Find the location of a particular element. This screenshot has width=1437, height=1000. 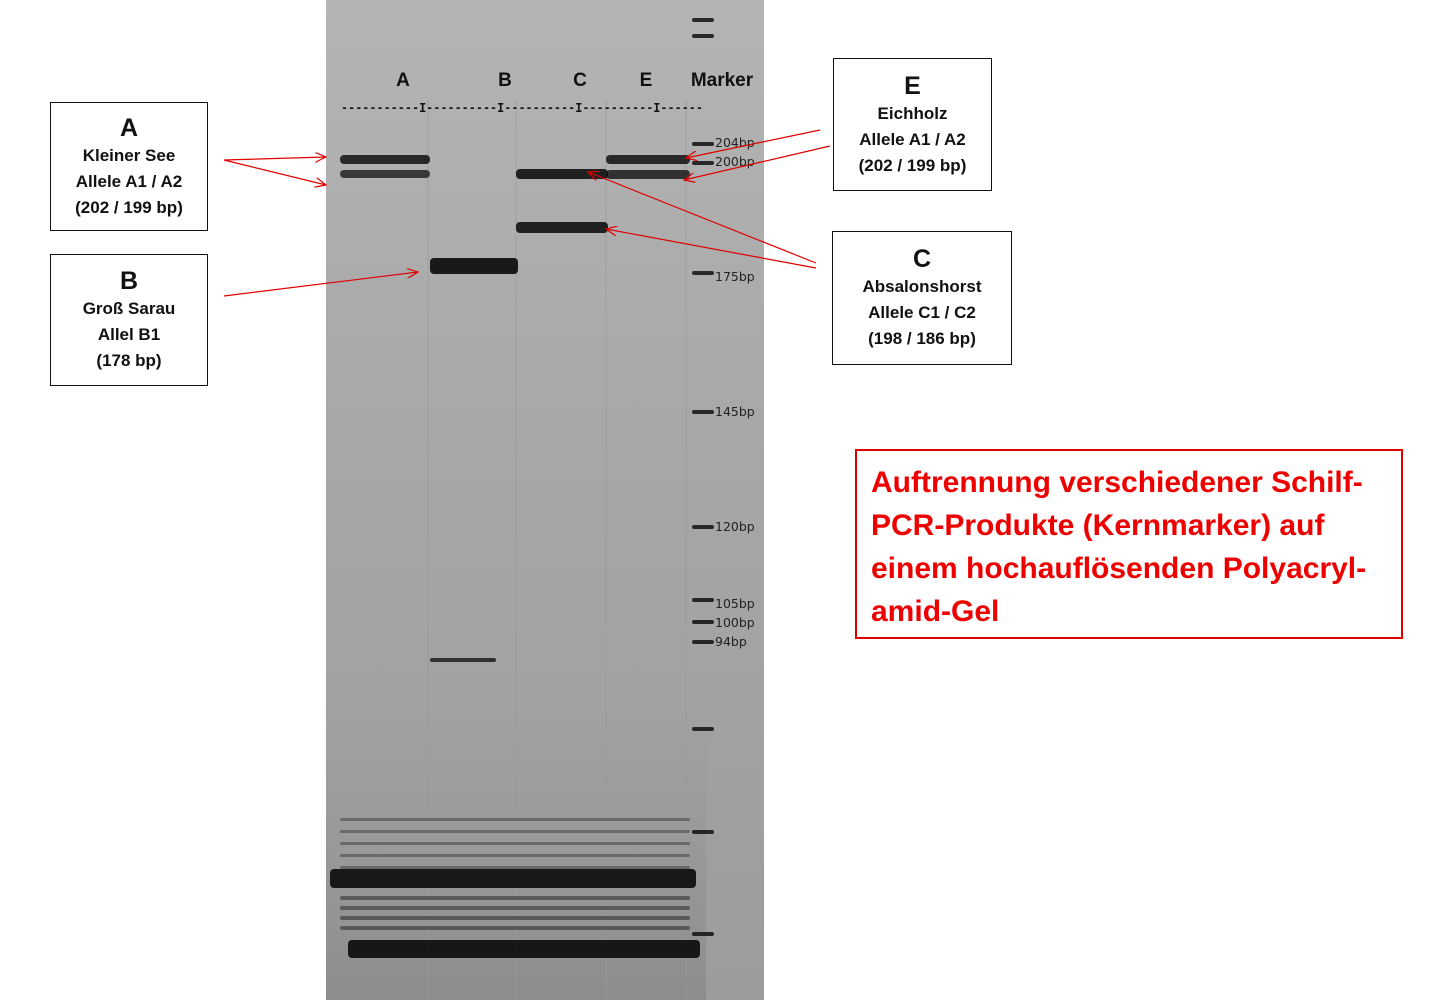

lane-label-a: A is located at coordinates (403, 80).